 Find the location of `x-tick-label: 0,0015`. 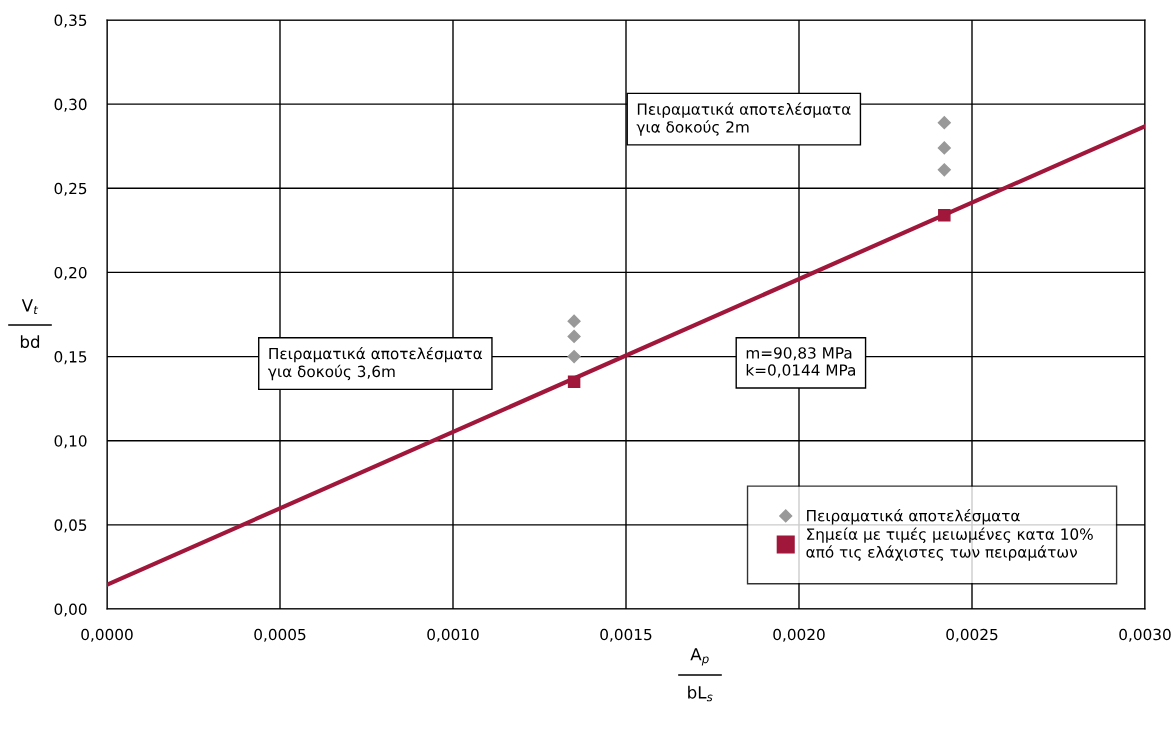

x-tick-label: 0,0015 is located at coordinates (626, 635).